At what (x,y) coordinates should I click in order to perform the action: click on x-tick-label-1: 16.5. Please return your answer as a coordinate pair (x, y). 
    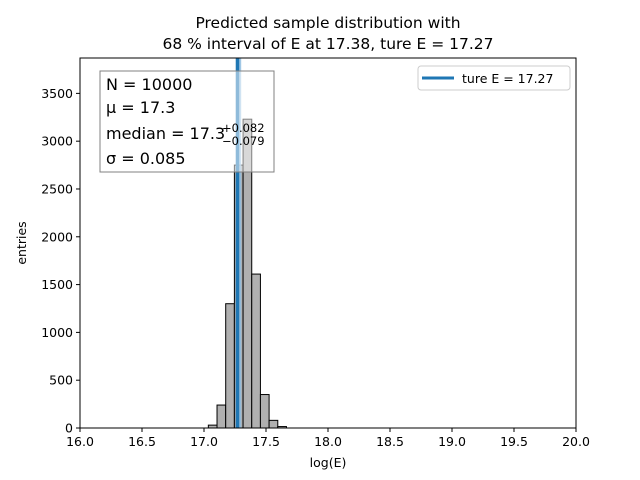
    Looking at the image, I should click on (142, 441).